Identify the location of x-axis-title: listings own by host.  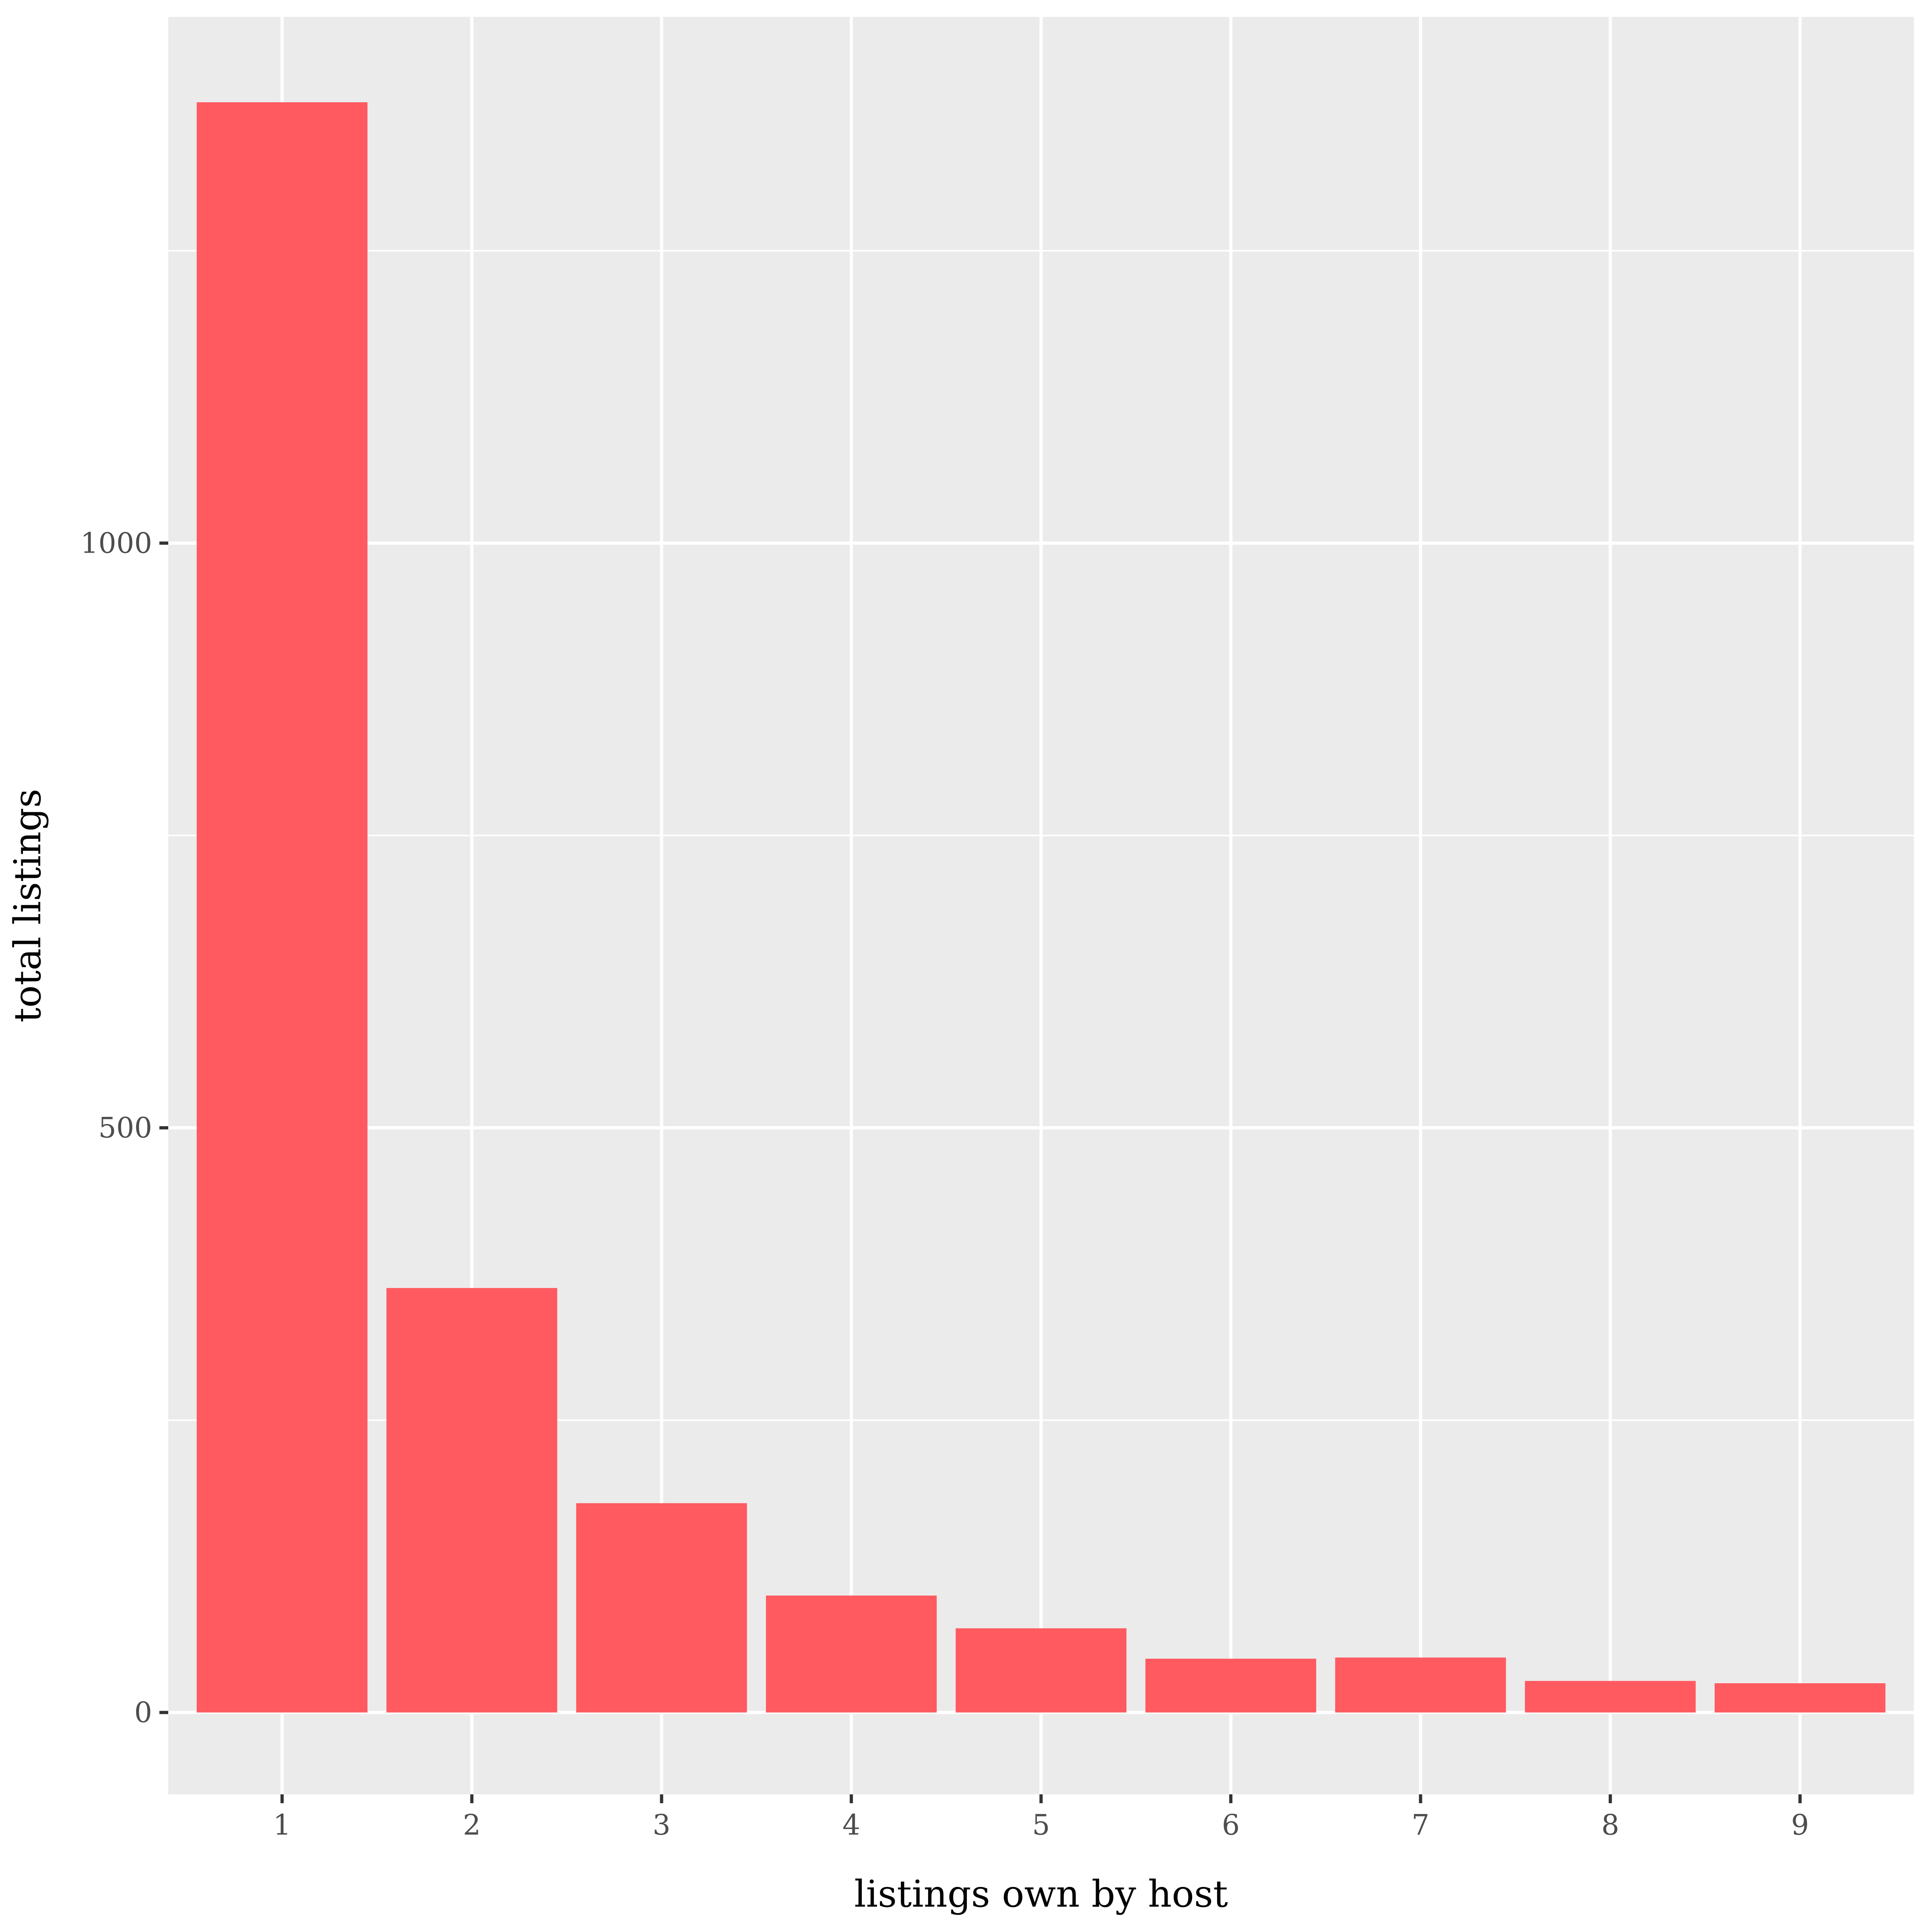
(1041, 1893).